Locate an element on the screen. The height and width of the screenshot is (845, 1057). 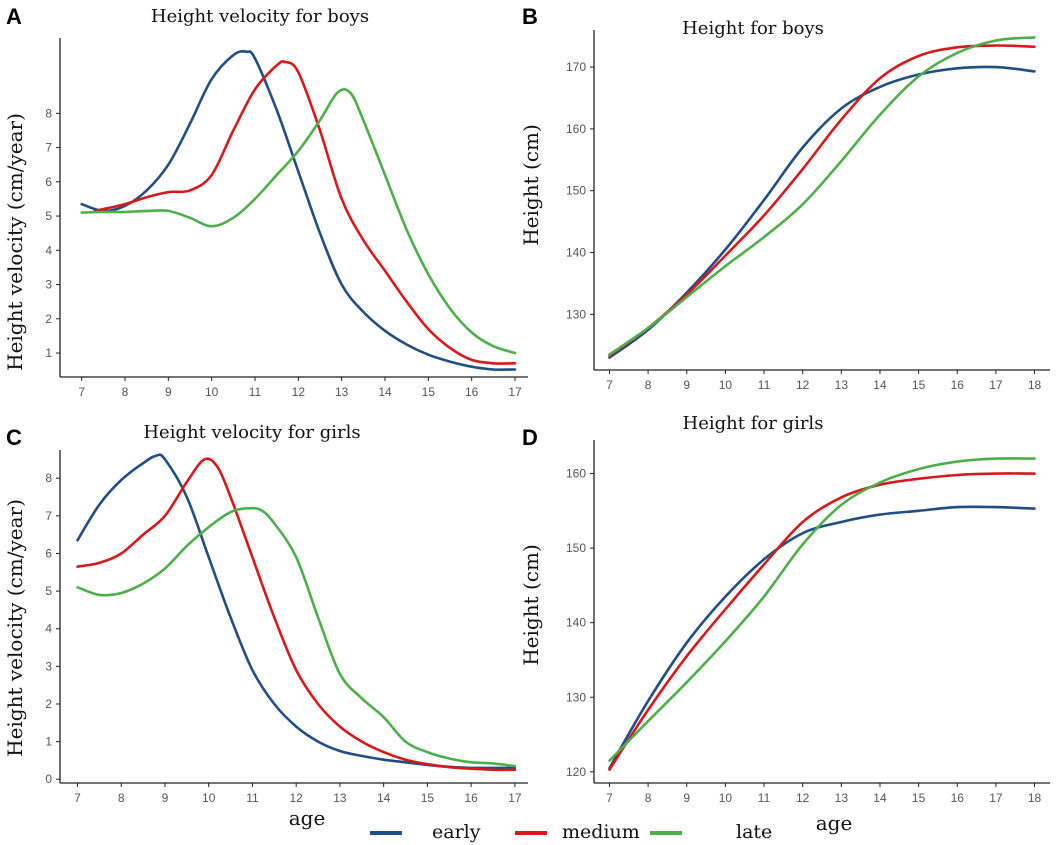
panel-d-ylabel: Height (cm) is located at coordinates (531, 605).